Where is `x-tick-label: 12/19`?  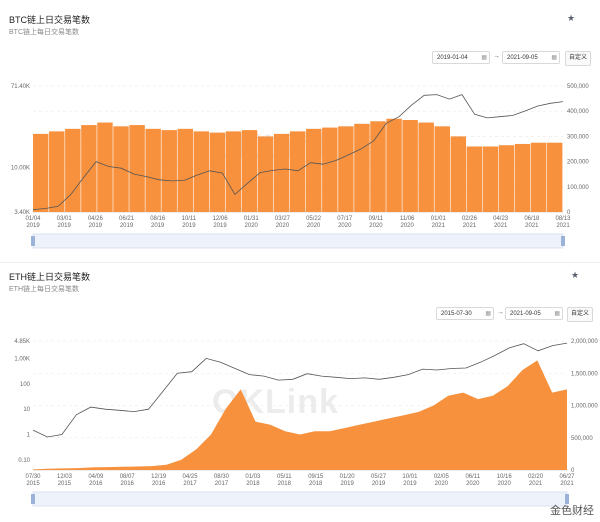
x-tick-label: 12/19 is located at coordinates (159, 477).